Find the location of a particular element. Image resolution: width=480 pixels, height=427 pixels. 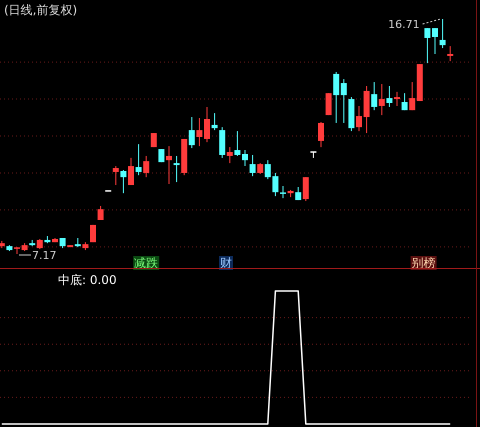

chart-title: 中底: 0.00 is located at coordinates (87, 280).